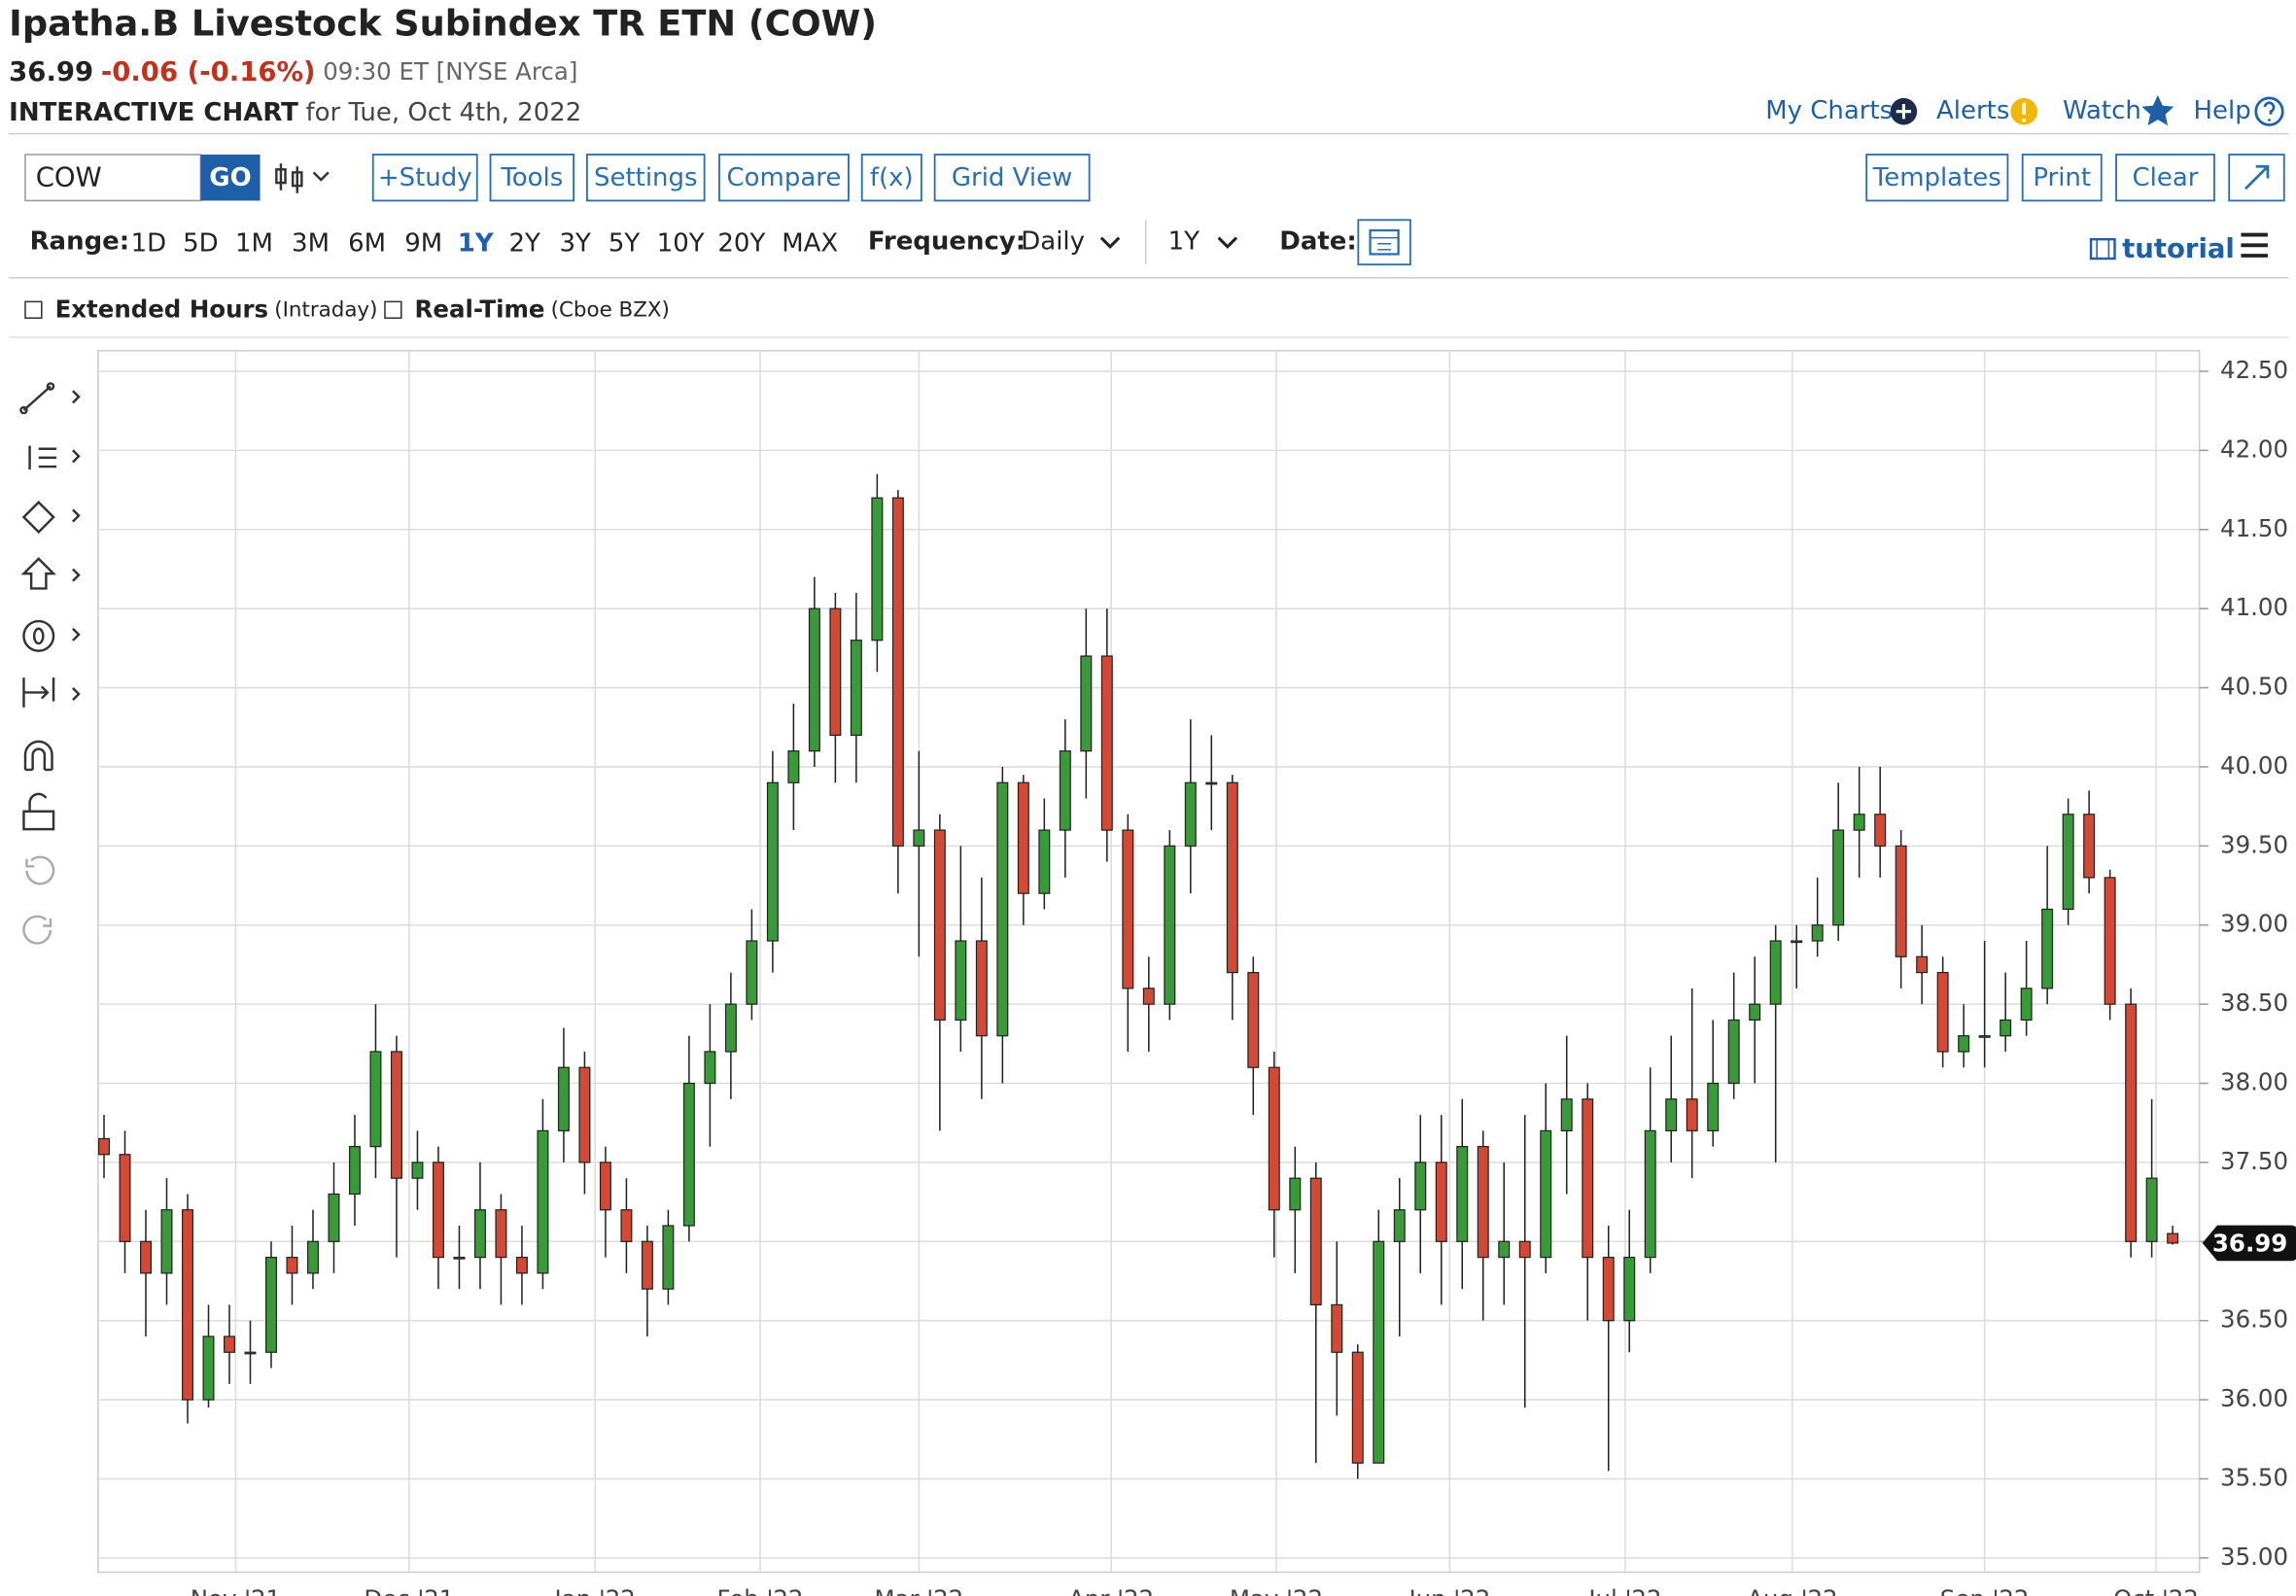 This screenshot has width=2296, height=1596. Describe the element at coordinates (2257, 177) in the screenshot. I see `expand-icon` at that location.